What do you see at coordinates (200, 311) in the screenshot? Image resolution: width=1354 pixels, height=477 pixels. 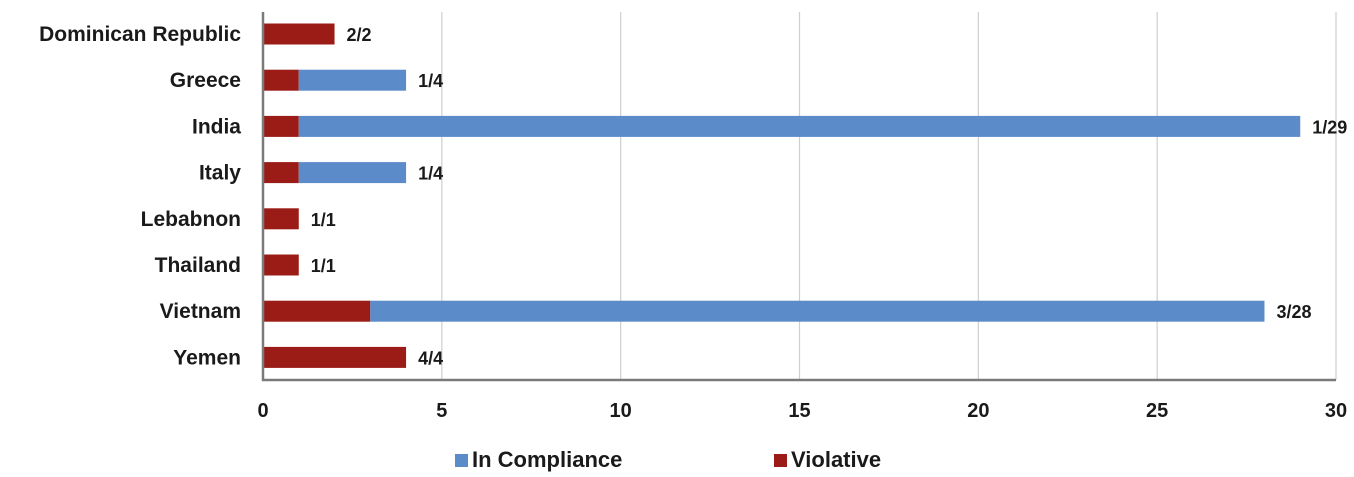 I see `category-label: Vietnam` at bounding box center [200, 311].